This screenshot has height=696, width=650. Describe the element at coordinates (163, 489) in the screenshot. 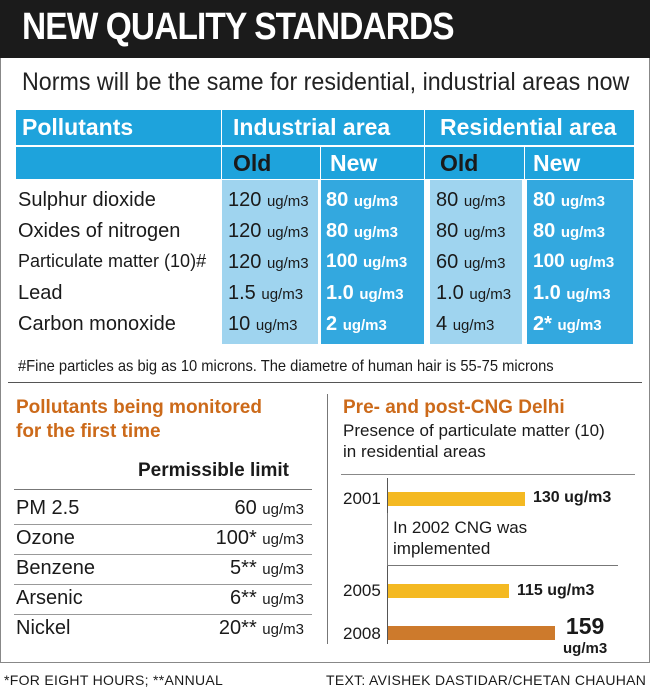

I see `limit-header-rule` at that location.